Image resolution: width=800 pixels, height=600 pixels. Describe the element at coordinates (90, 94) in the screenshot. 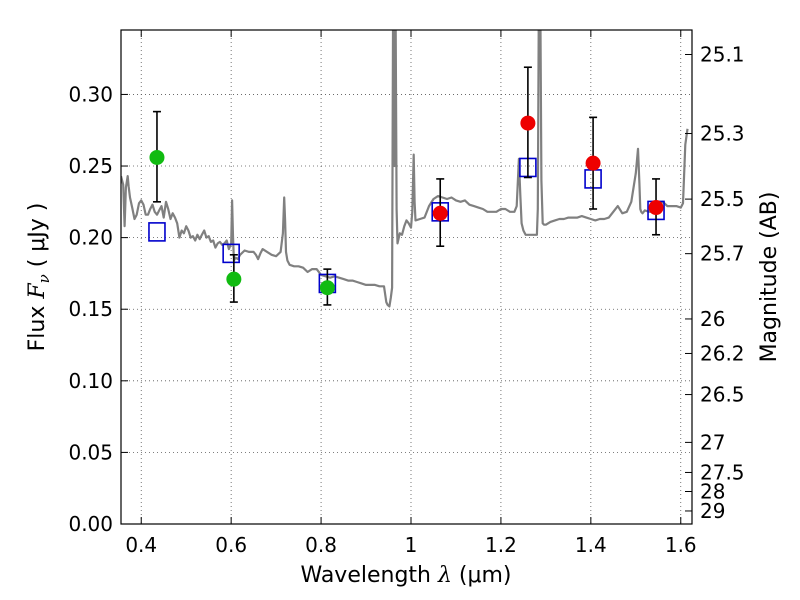

I see `y-tick-label: 0.30` at that location.